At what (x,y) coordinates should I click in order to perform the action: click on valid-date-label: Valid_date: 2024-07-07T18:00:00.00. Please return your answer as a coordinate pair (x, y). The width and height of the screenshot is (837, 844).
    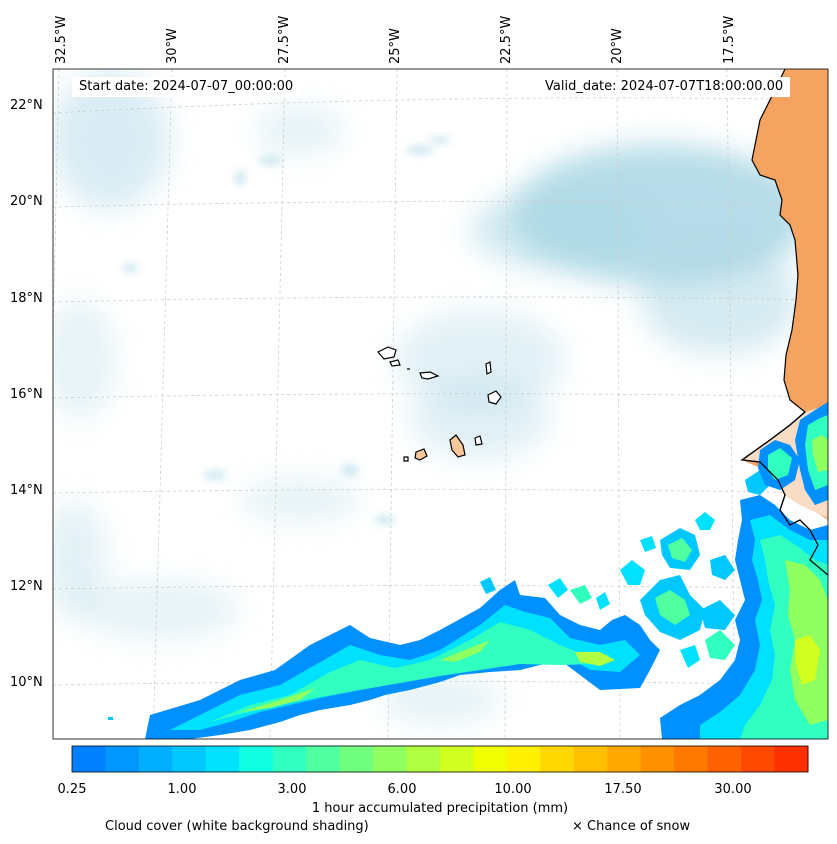
    Looking at the image, I should click on (664, 87).